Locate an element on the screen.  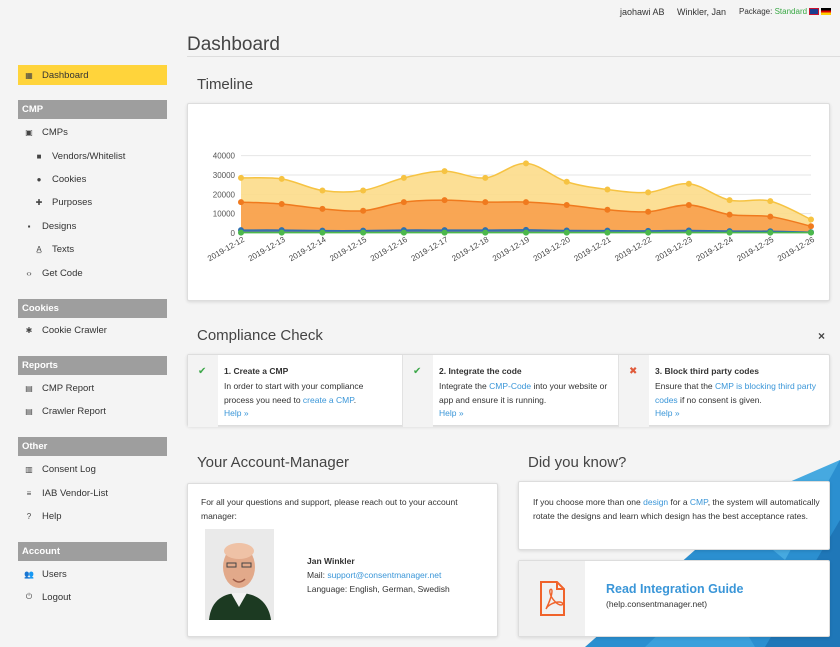
blocking-link: CMP is blocking third party codes is located at coordinates (735, 393).